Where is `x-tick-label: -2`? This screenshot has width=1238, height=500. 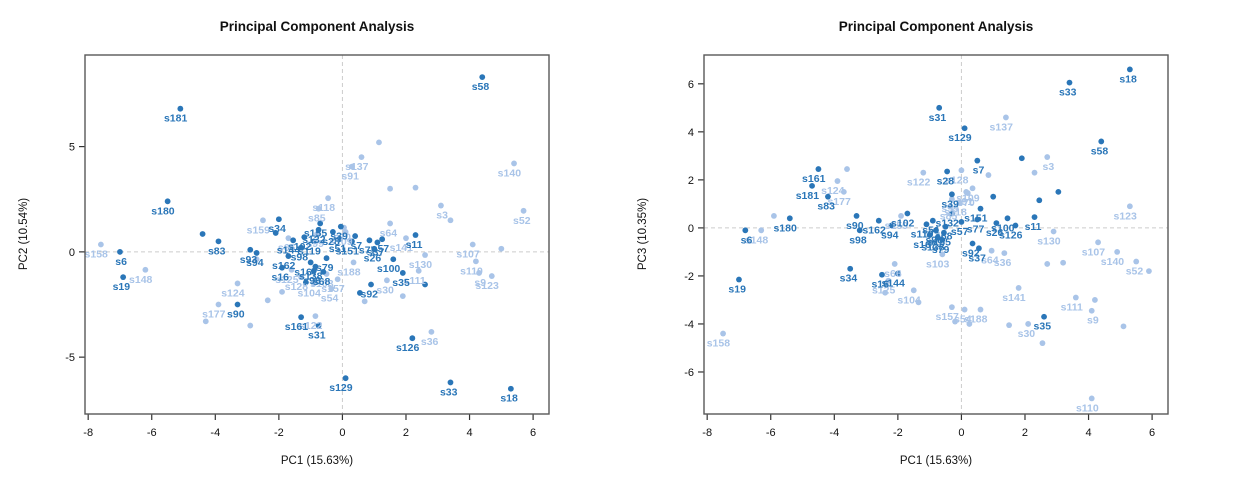
x-tick-label: -2 is located at coordinates (279, 433).